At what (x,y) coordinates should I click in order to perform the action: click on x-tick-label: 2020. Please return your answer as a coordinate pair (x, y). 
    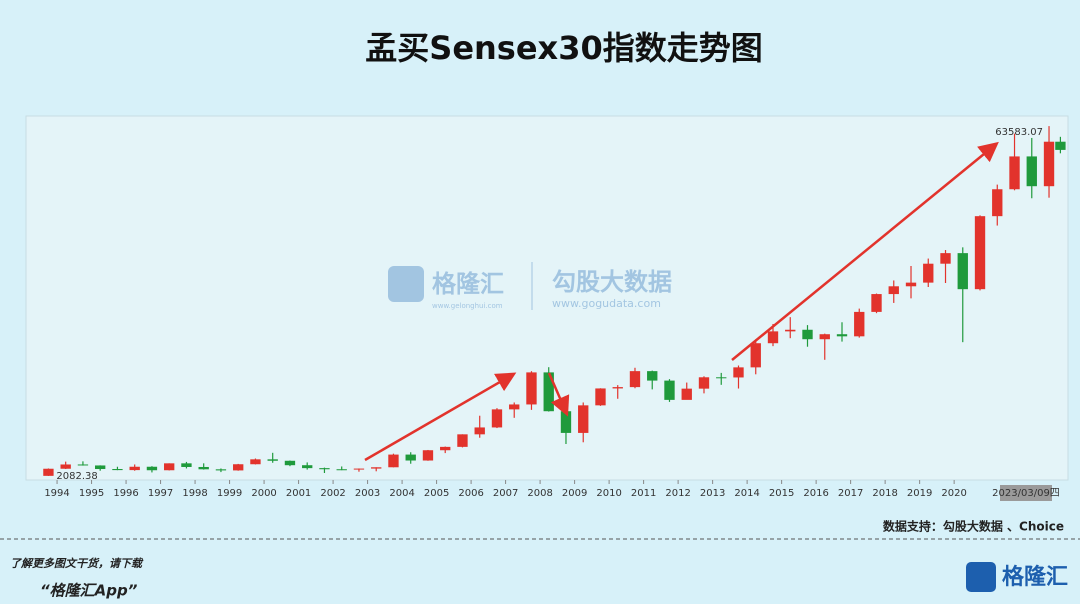
    Looking at the image, I should click on (953, 493).